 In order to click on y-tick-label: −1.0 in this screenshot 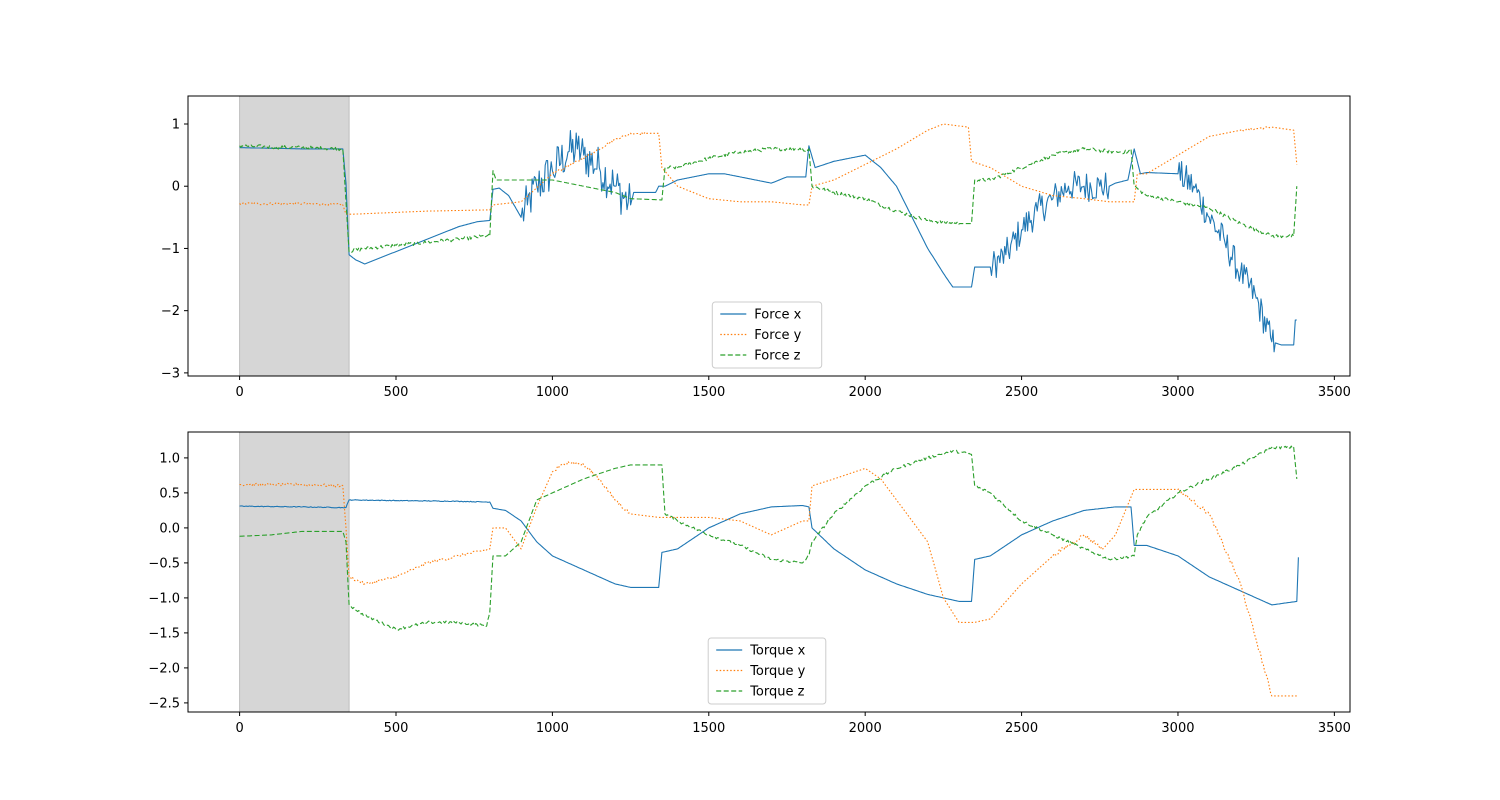, I will do `click(164, 598)`.